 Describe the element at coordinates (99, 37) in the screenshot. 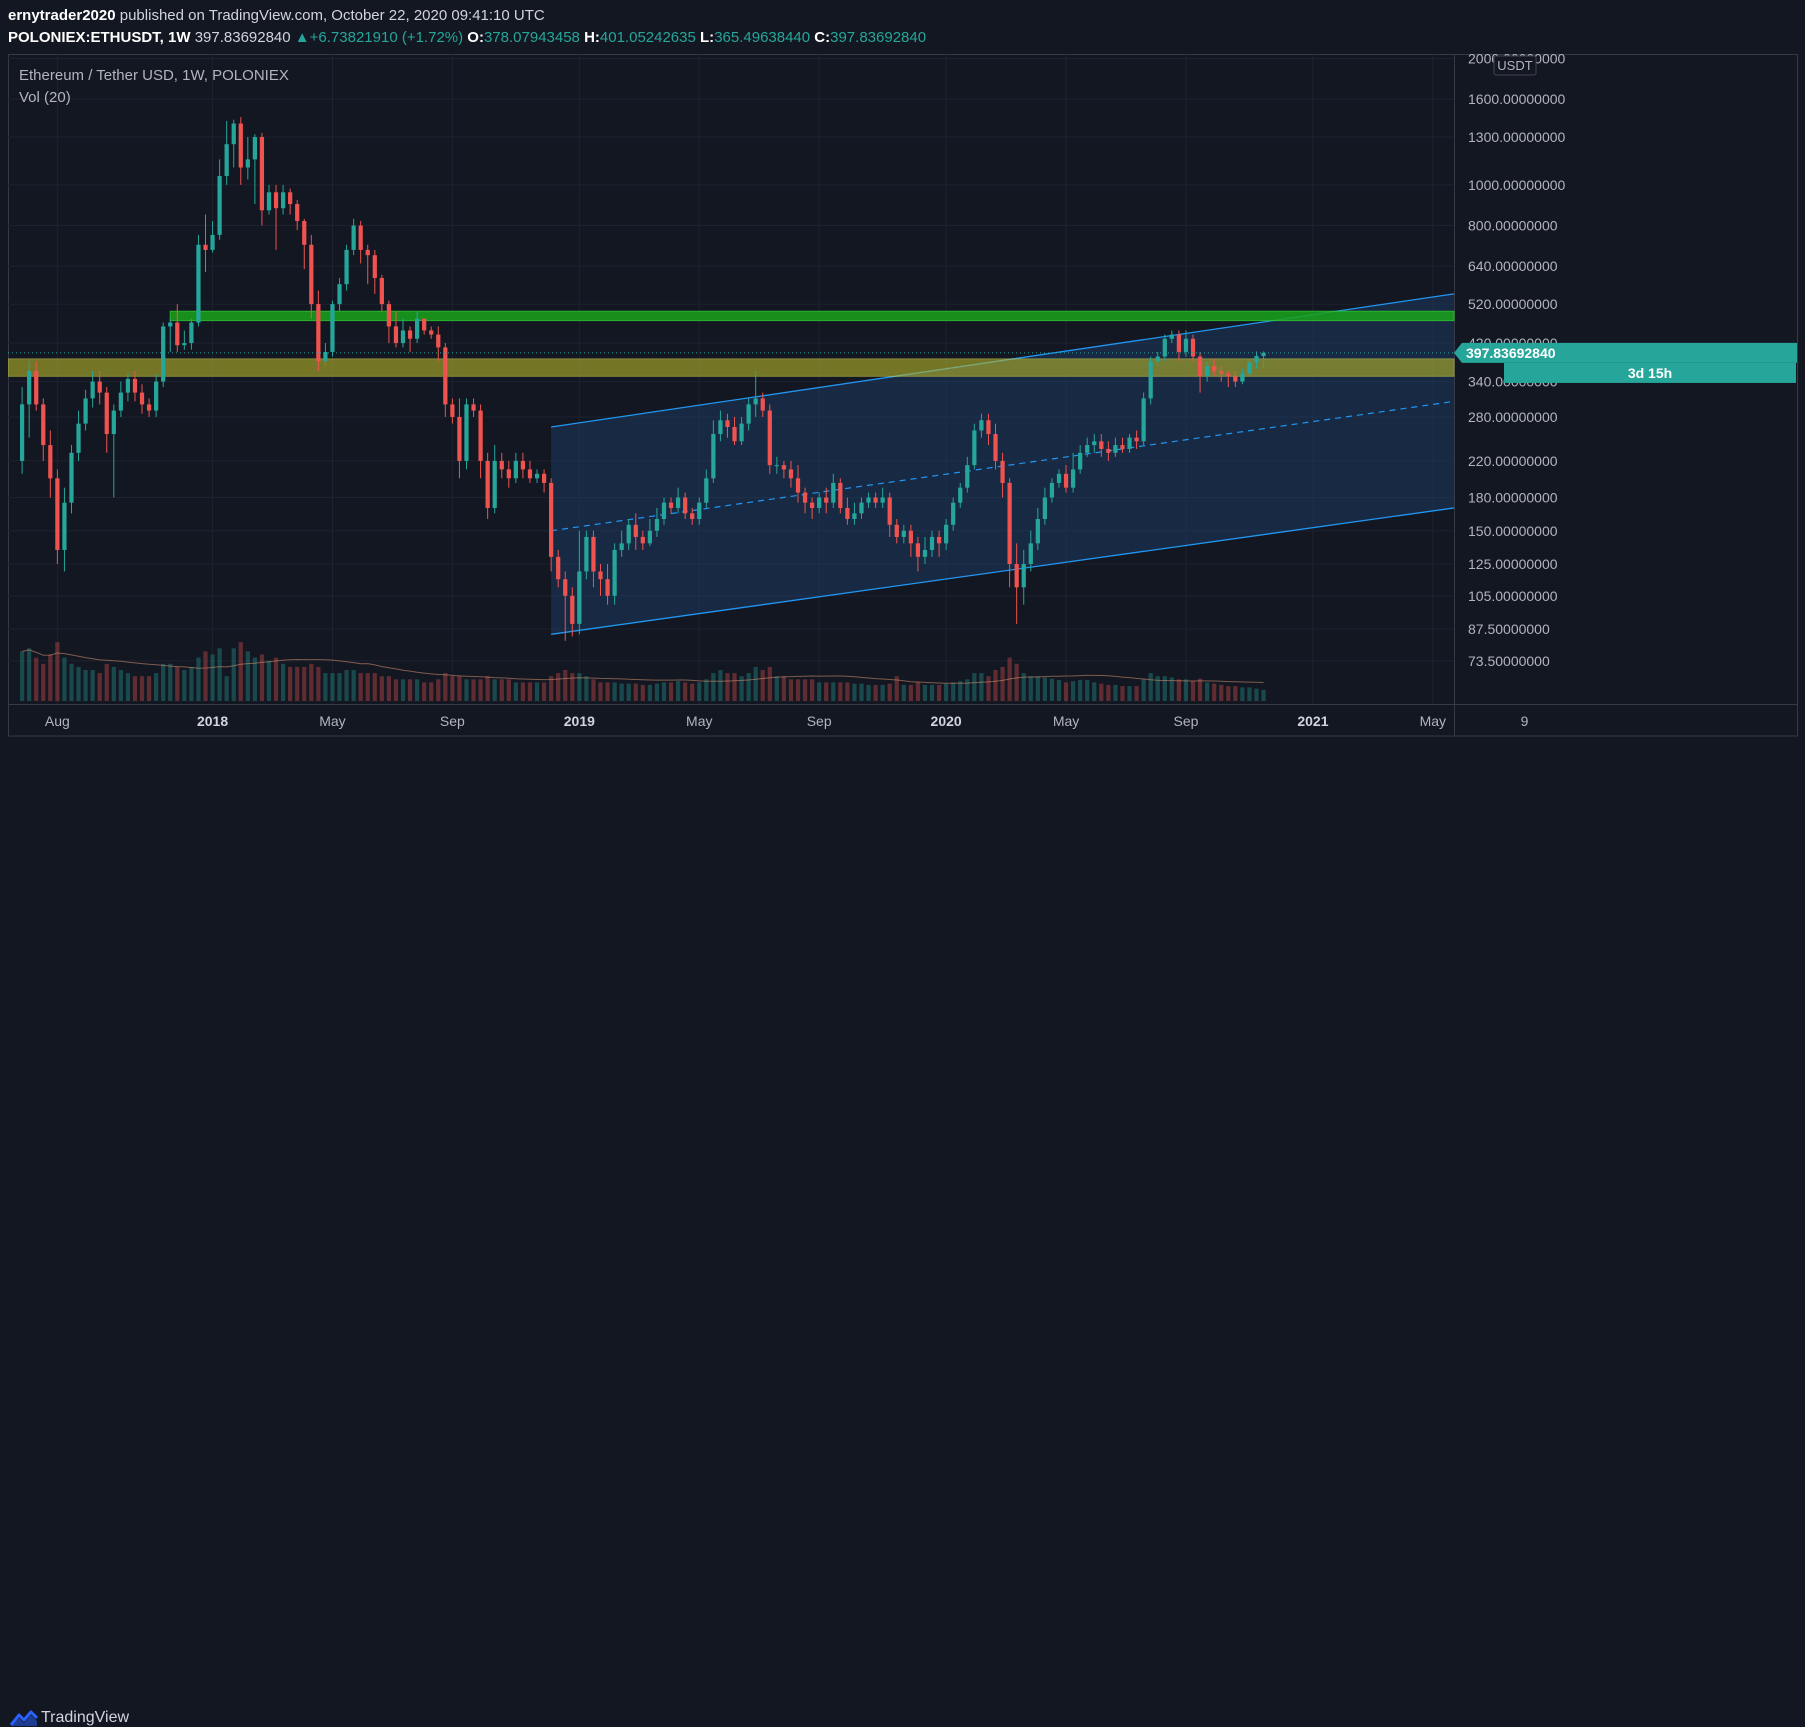

I see `symbol-label: POLONIEX:ETHUSDT, 1W` at that location.